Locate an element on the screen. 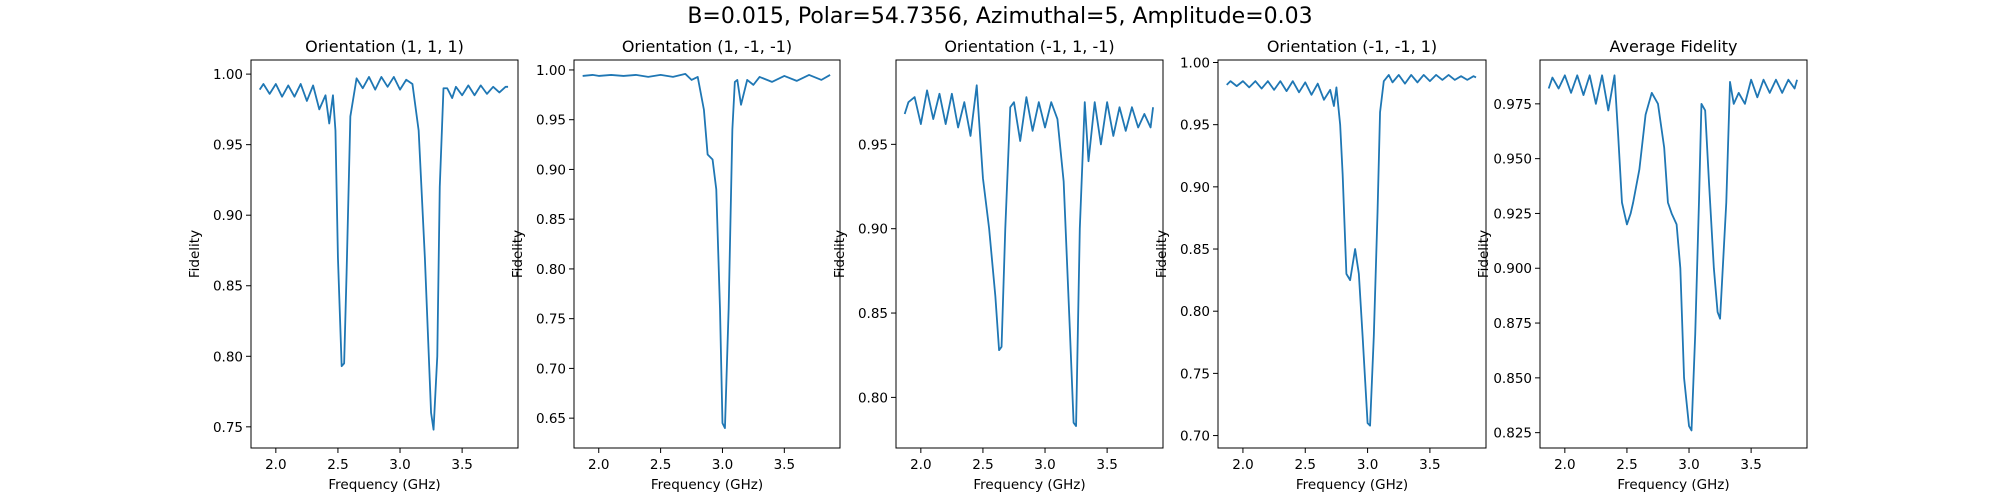  y-tick-label: 0.925 is located at coordinates (1512, 214).